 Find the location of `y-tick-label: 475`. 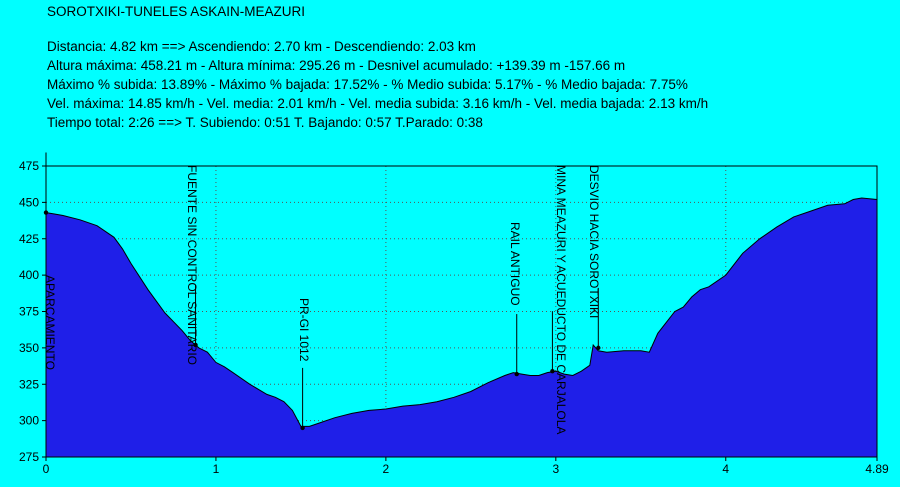

y-tick-label: 475 is located at coordinates (29, 166).